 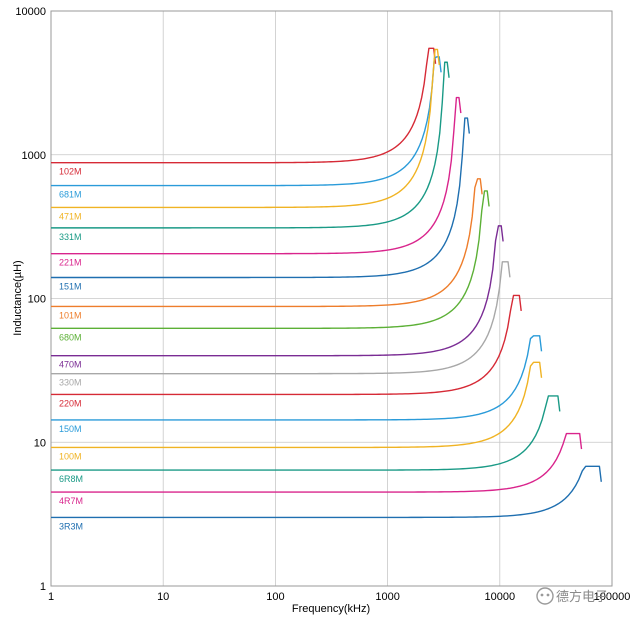 What do you see at coordinates (70, 456) in the screenshot?
I see `series-label-100M: 100M` at bounding box center [70, 456].